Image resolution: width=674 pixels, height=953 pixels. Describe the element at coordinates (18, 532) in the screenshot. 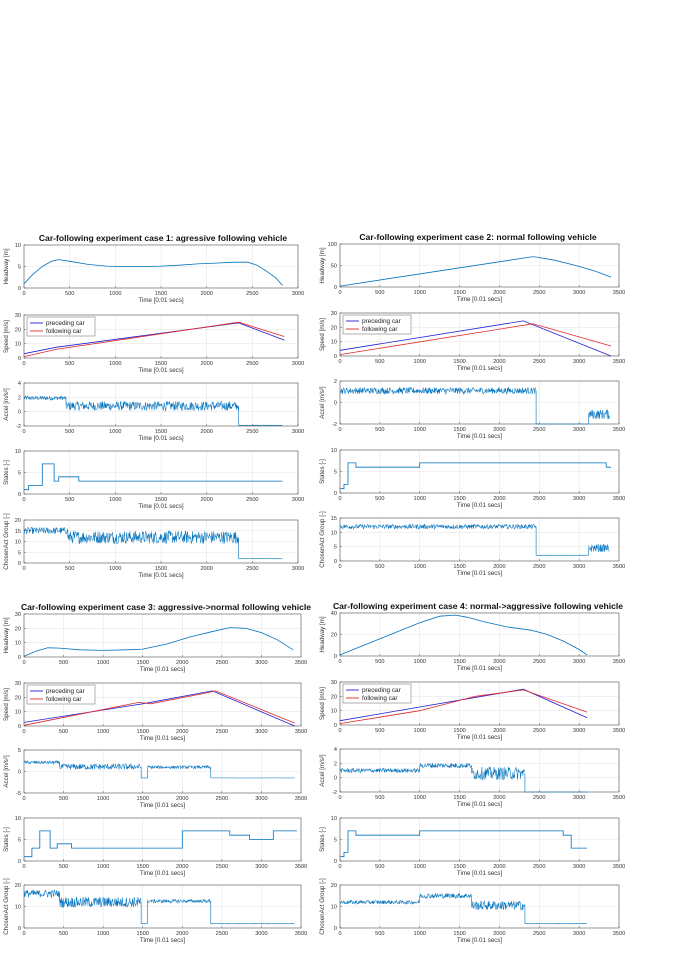

I see `y-tick-label: 15` at that location.